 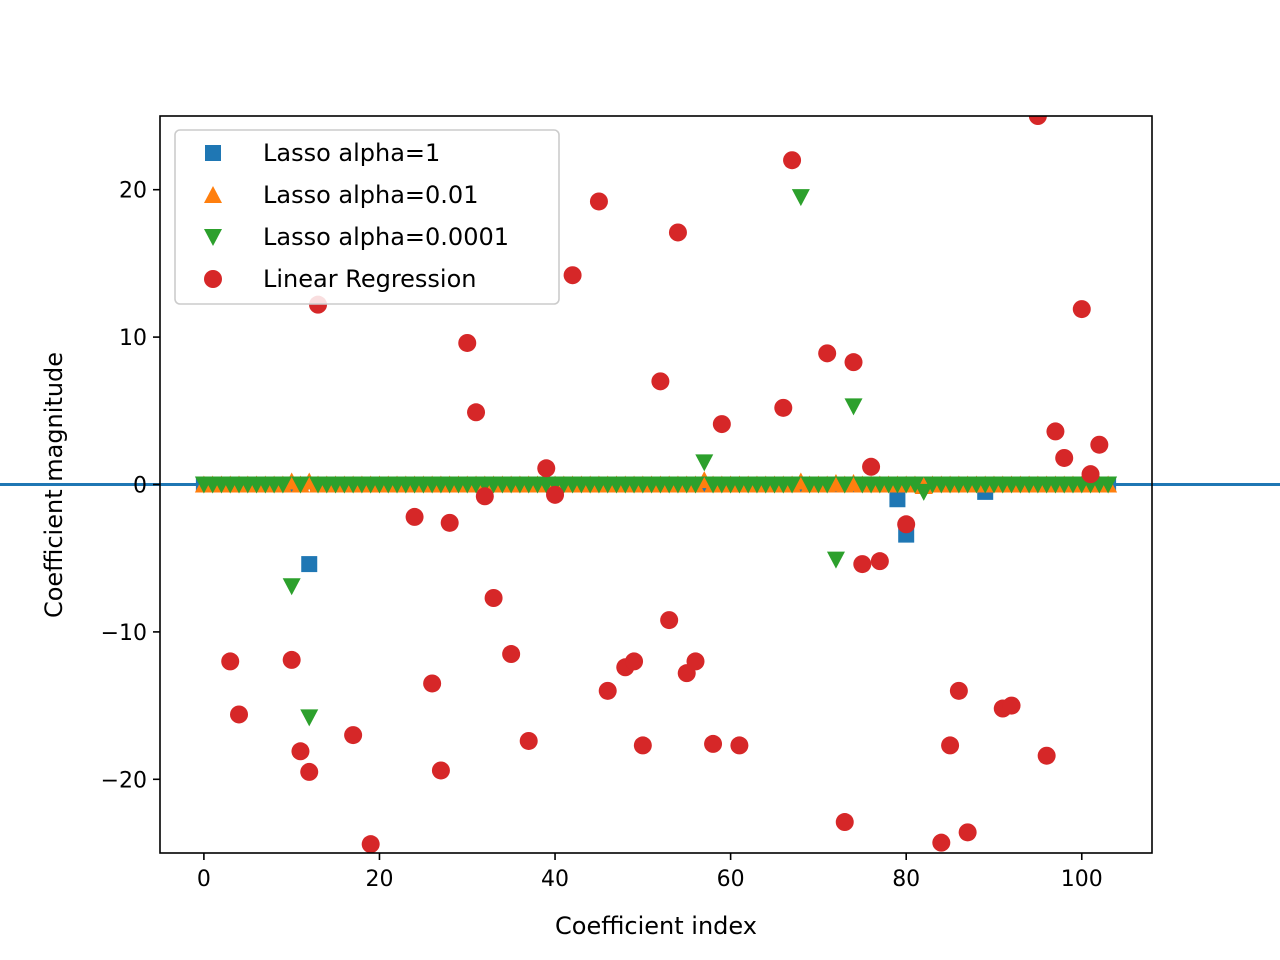 I want to click on x-tick-label: 20, so click(x=379, y=879).